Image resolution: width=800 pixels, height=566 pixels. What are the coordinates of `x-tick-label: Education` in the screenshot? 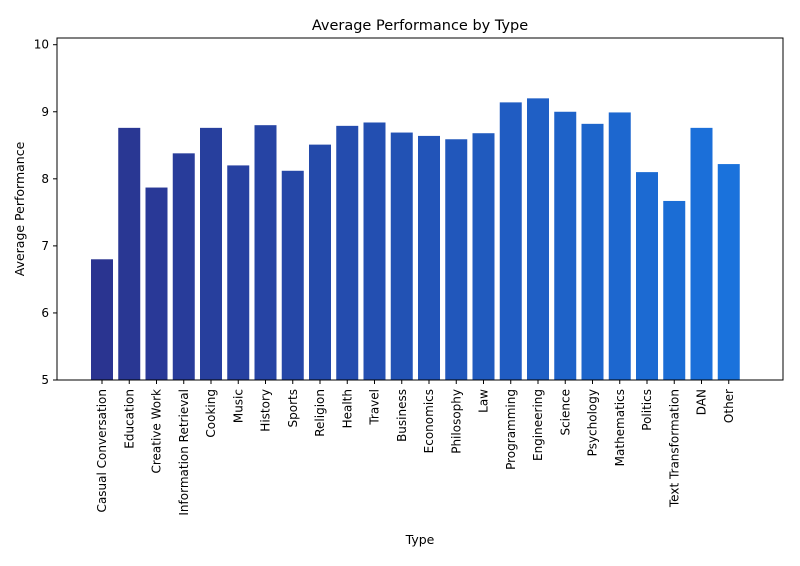 It's located at (129, 419).